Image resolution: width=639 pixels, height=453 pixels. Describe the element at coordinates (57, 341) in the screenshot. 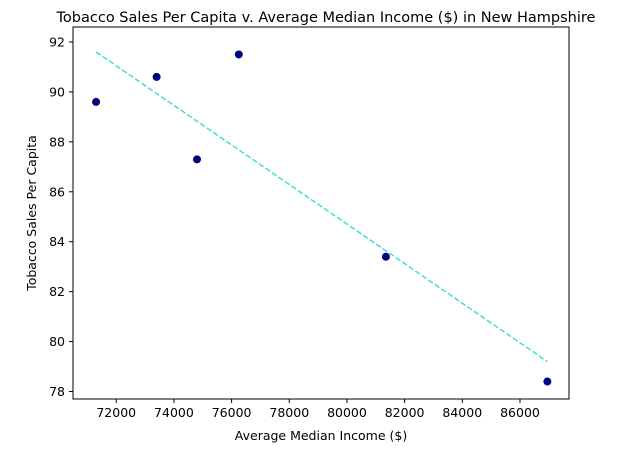

I see `y-tick-label: 80` at that location.